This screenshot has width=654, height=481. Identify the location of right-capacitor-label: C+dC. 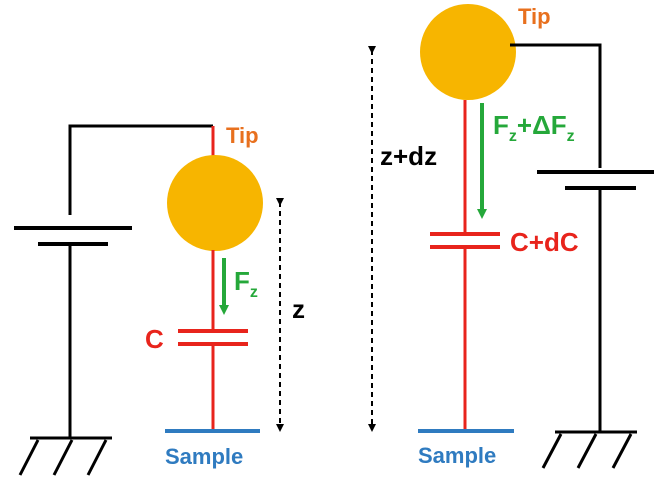
(544, 242).